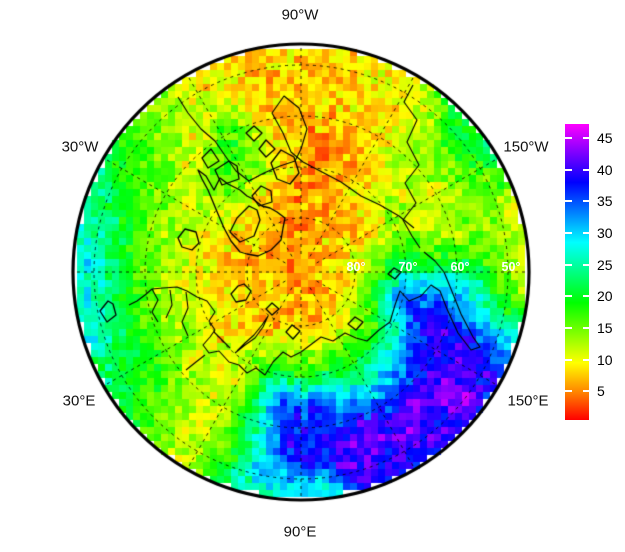 The width and height of the screenshot is (625, 552). Describe the element at coordinates (300, 532) in the screenshot. I see `meridian-label-90e: 90°E` at that location.